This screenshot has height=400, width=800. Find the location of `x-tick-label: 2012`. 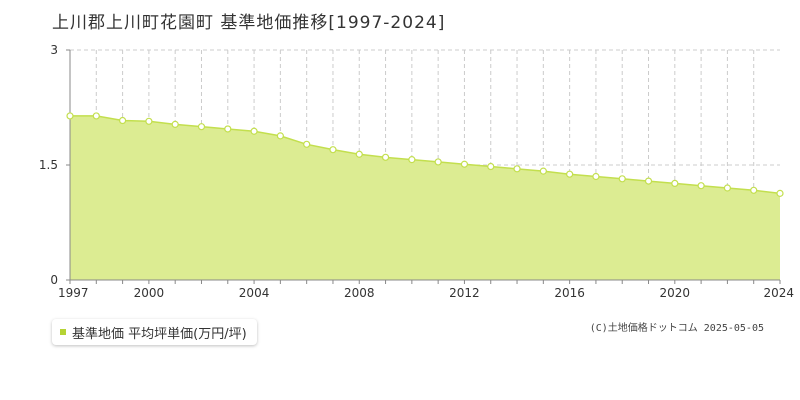

x-tick-label: 2012 is located at coordinates (464, 293).